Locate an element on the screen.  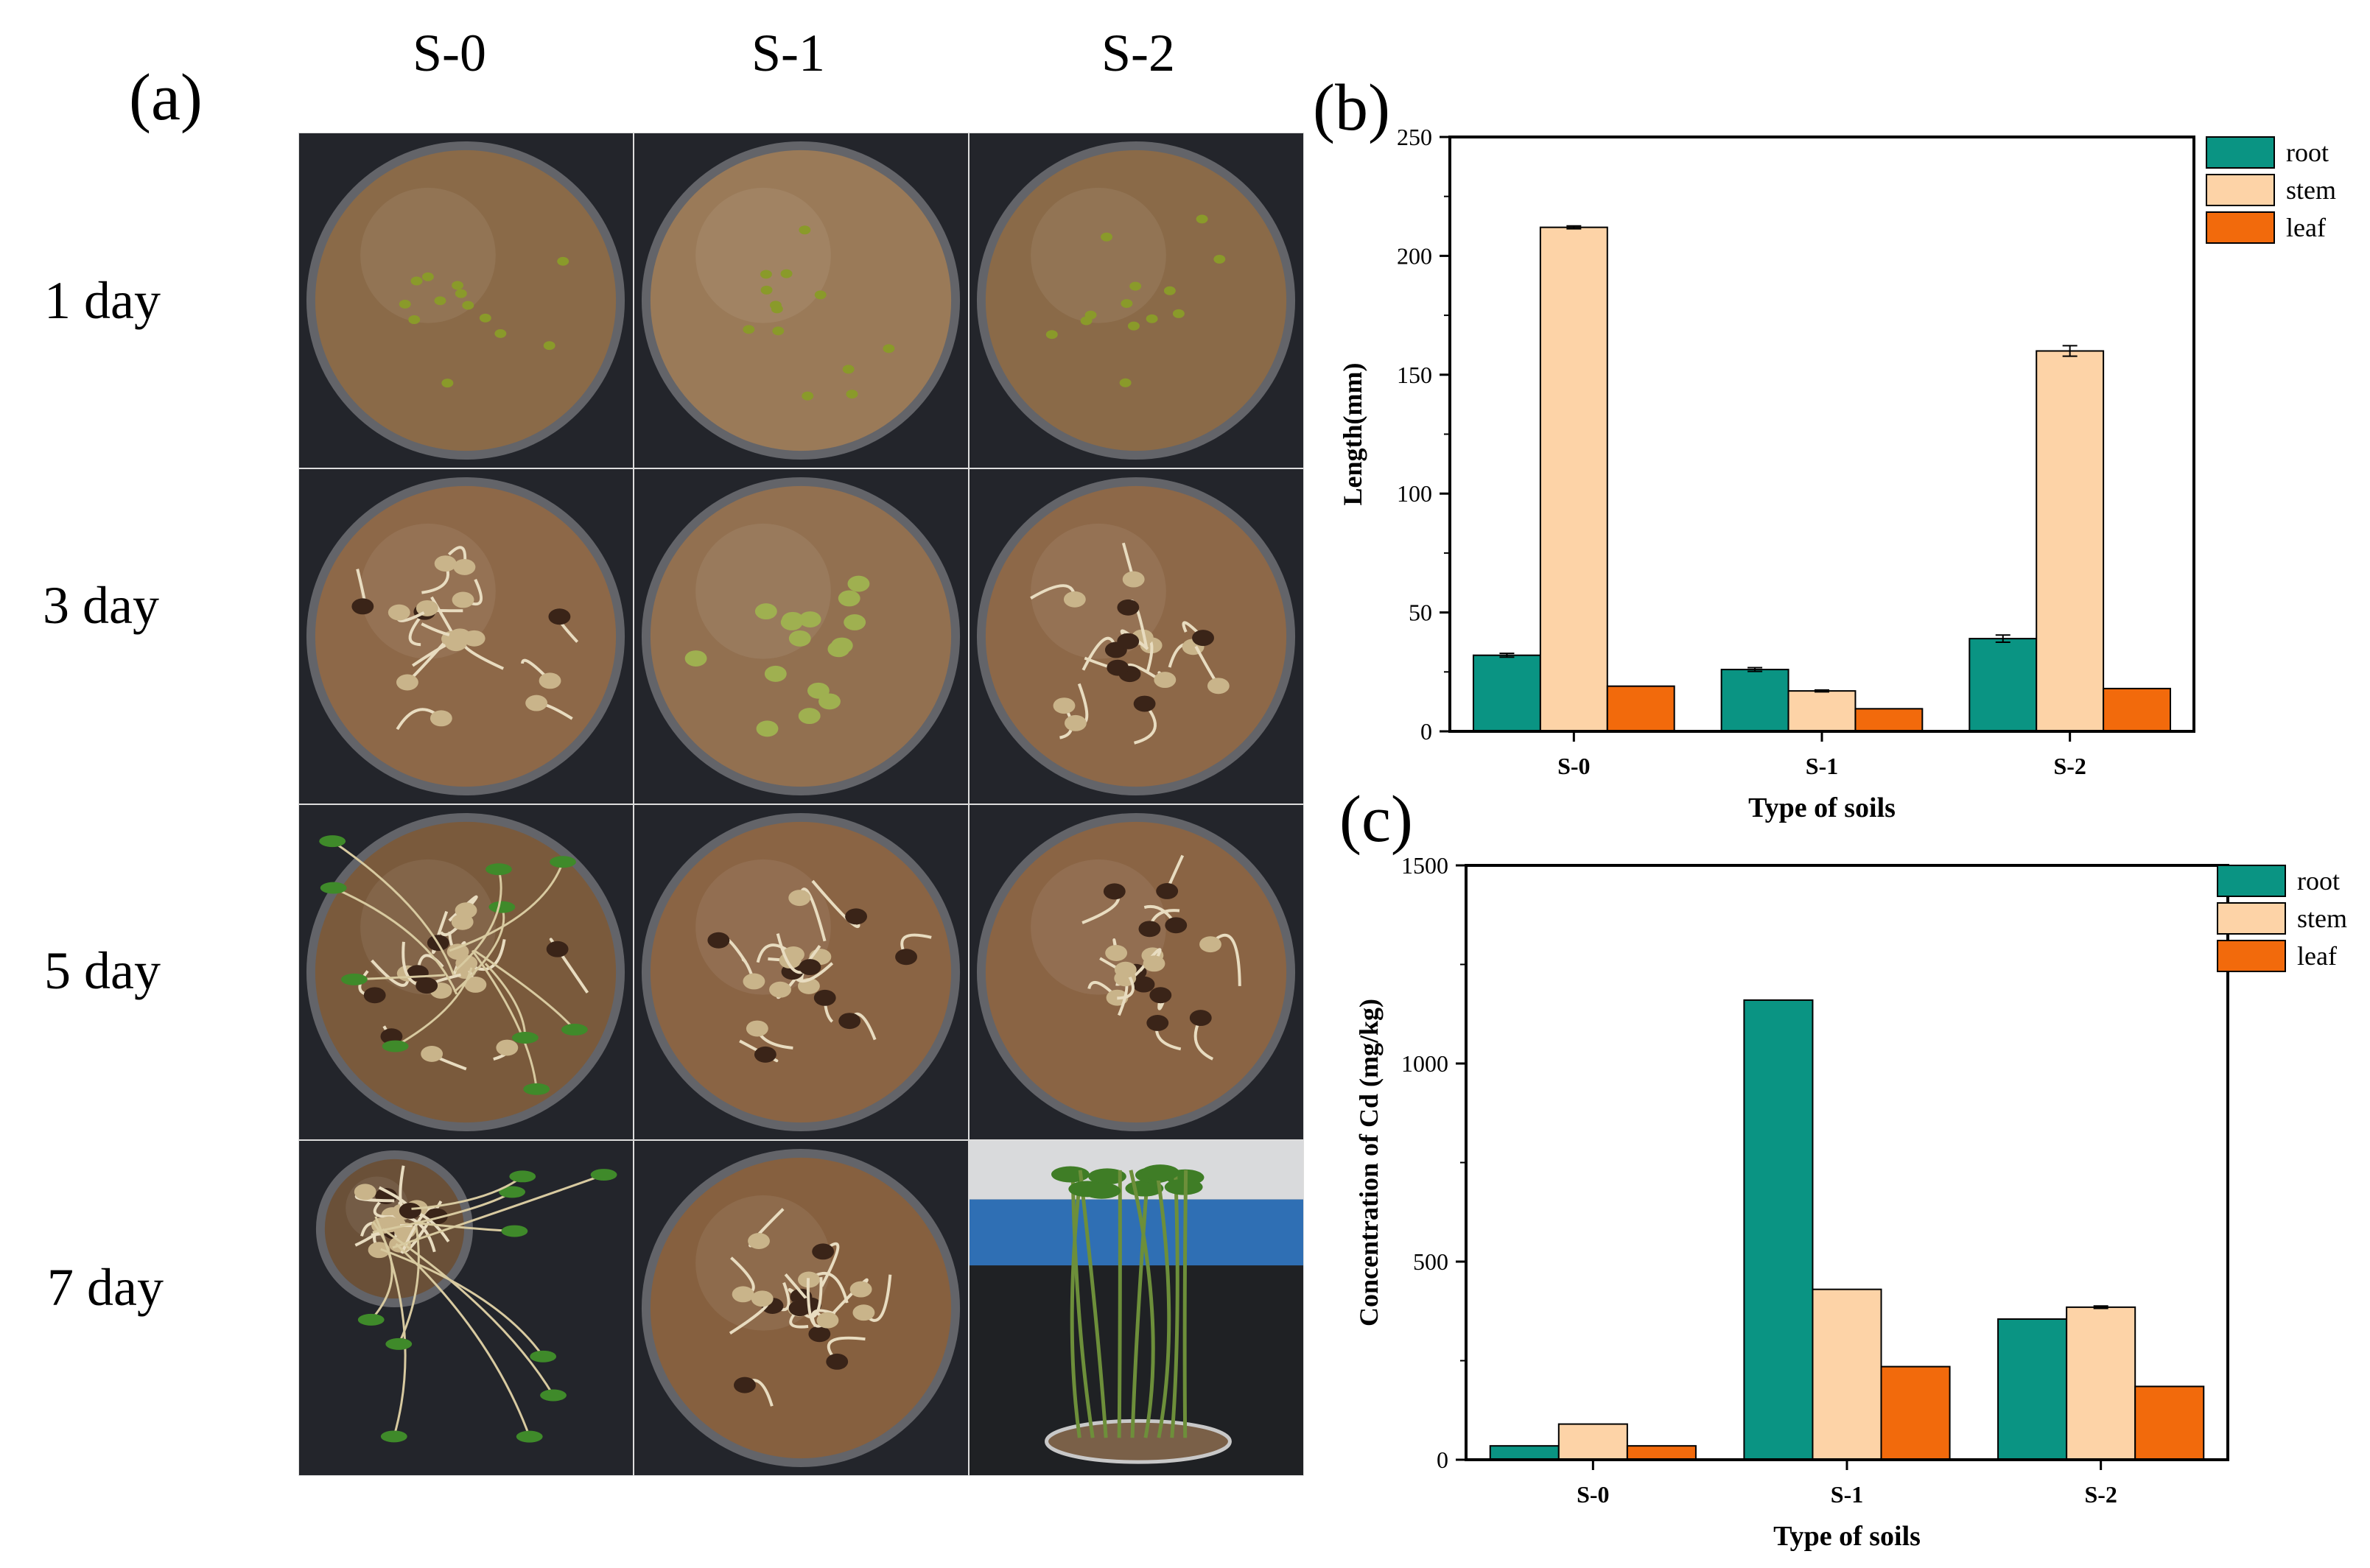
photo-s2-day1 is located at coordinates (1137, 300).